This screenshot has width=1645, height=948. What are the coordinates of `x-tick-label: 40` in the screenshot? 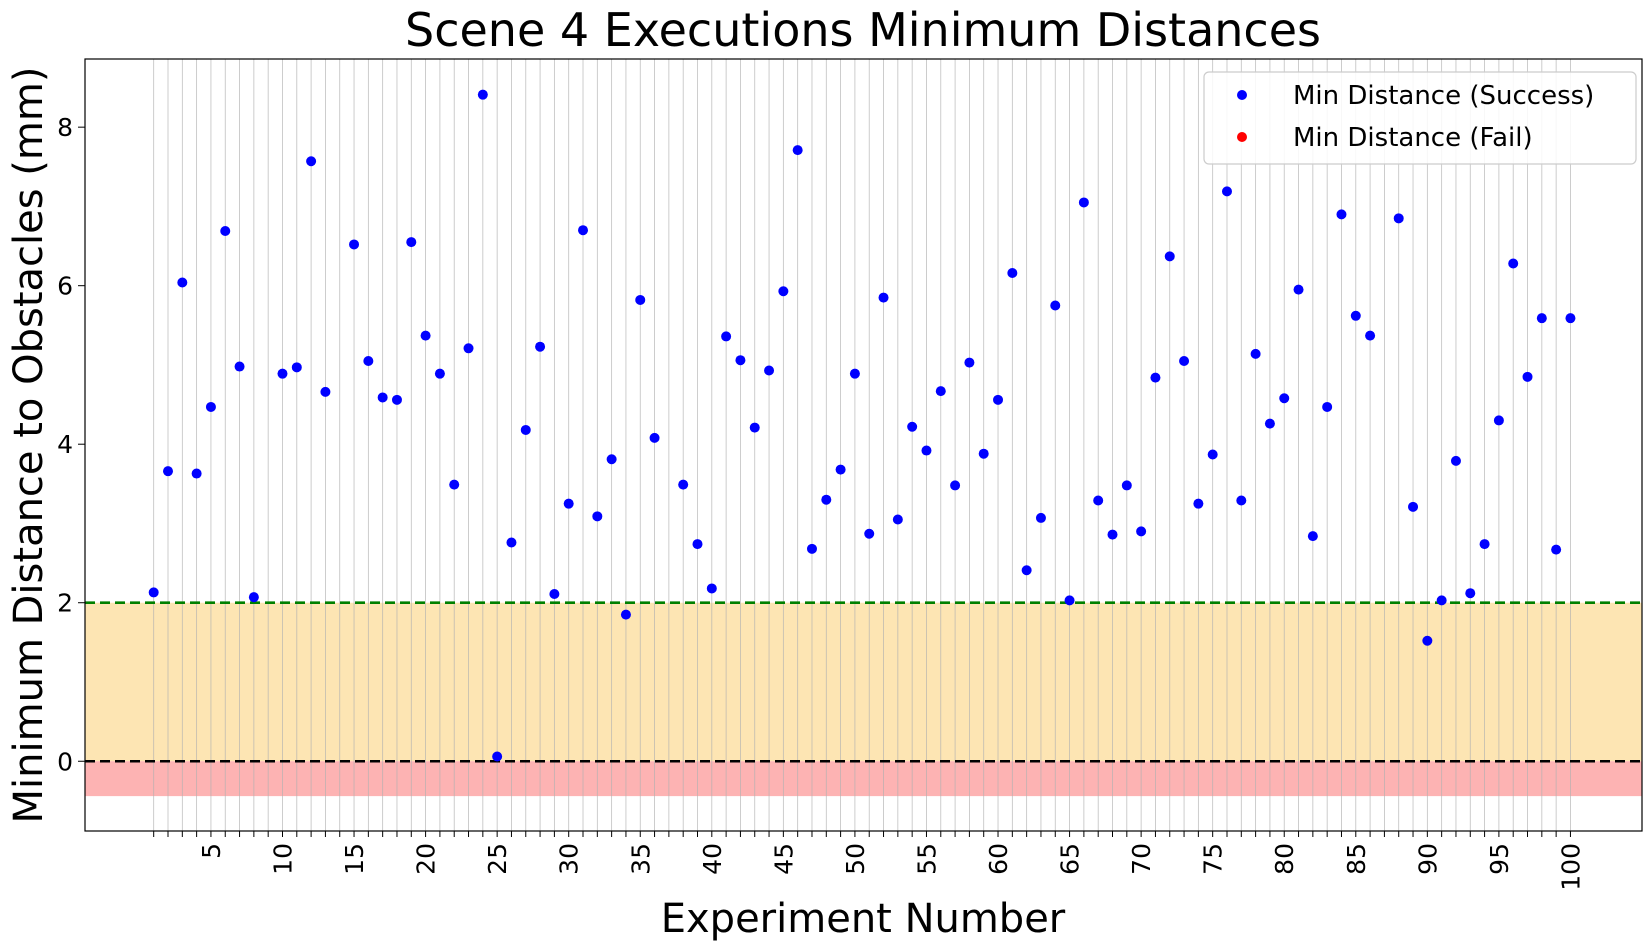 It's located at (712, 859).